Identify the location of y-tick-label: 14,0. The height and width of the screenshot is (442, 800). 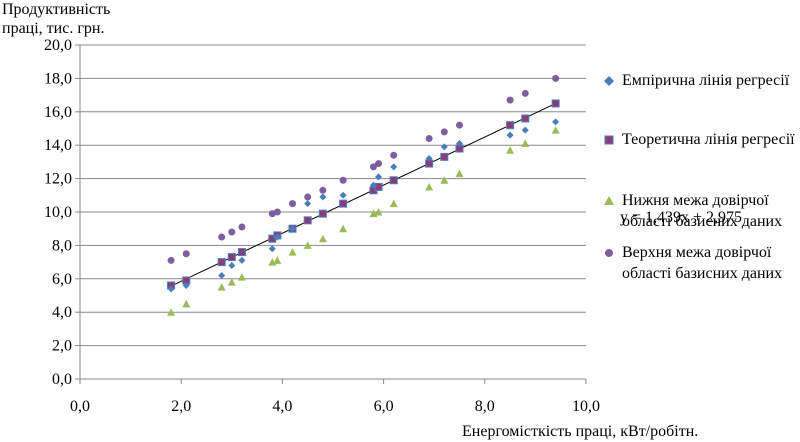
(58, 145).